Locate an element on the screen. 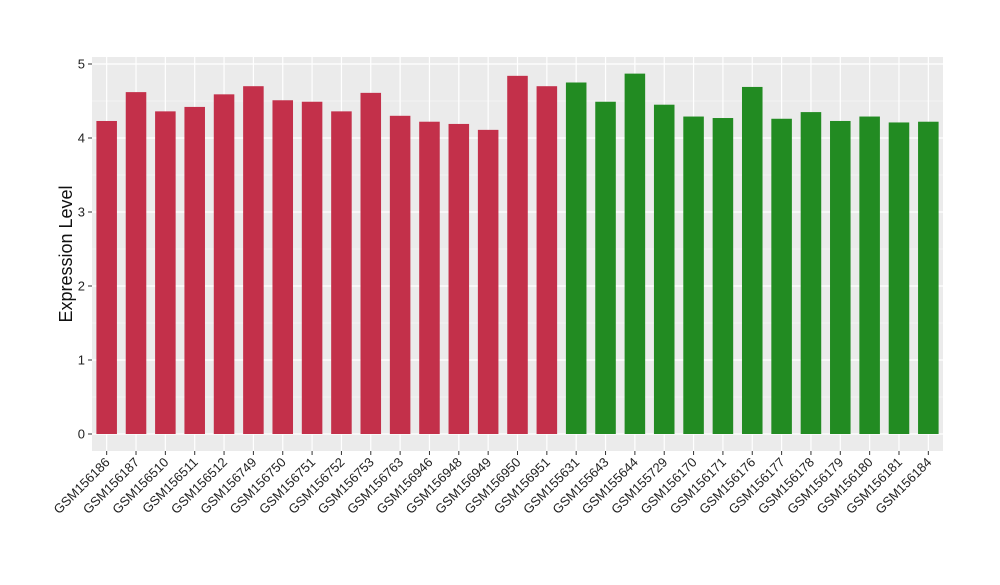 The width and height of the screenshot is (1000, 585). bar-GSM156184 is located at coordinates (928, 277).